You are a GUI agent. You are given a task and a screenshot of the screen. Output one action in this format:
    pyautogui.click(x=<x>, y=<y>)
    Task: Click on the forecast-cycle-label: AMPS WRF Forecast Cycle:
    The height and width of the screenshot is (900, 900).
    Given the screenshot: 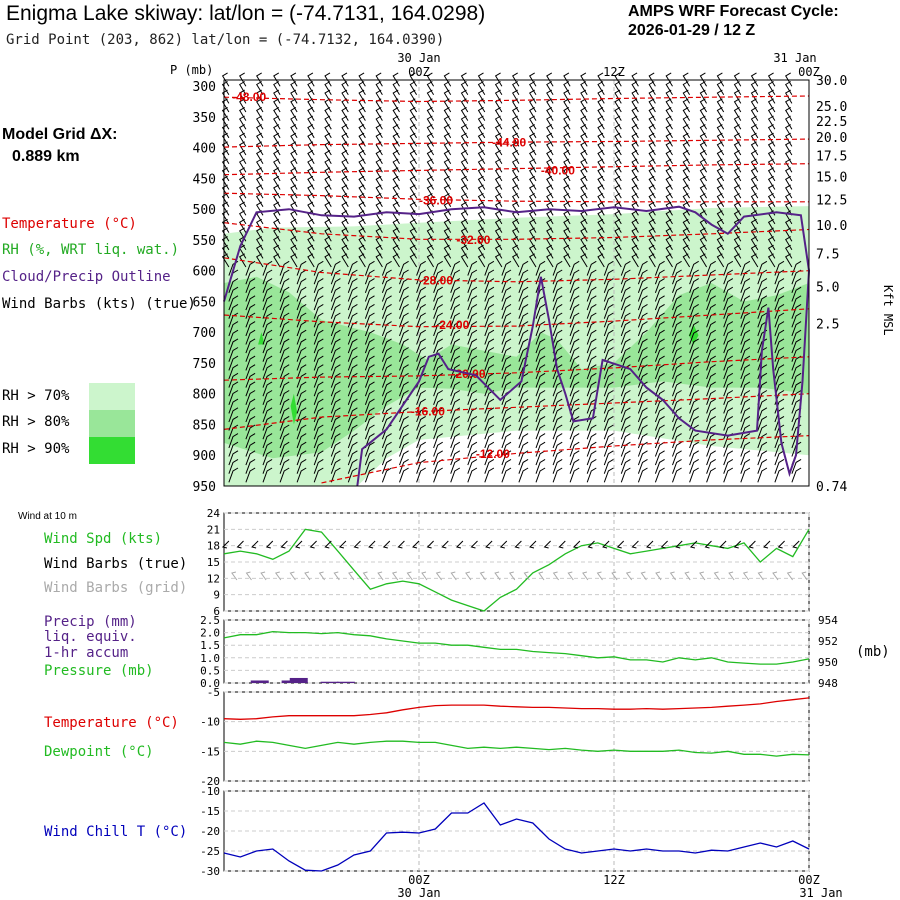 What is the action you would take?
    pyautogui.click(x=733, y=11)
    